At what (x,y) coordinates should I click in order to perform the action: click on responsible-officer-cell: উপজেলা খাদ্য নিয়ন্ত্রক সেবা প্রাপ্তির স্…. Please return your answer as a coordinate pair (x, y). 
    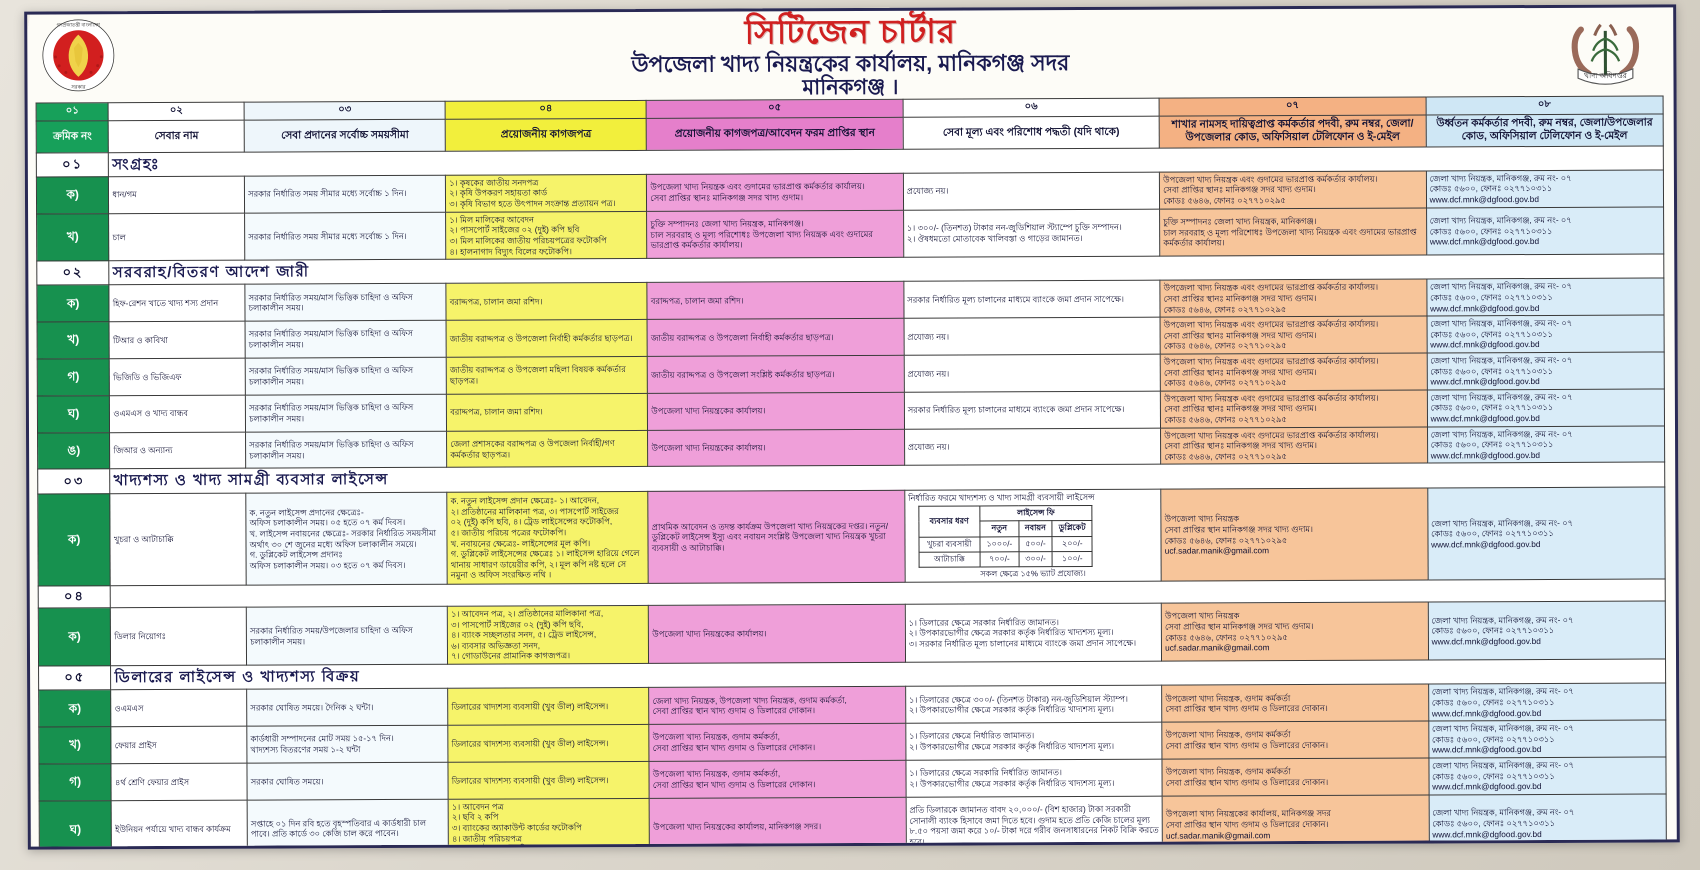
    Looking at the image, I should click on (1295, 632).